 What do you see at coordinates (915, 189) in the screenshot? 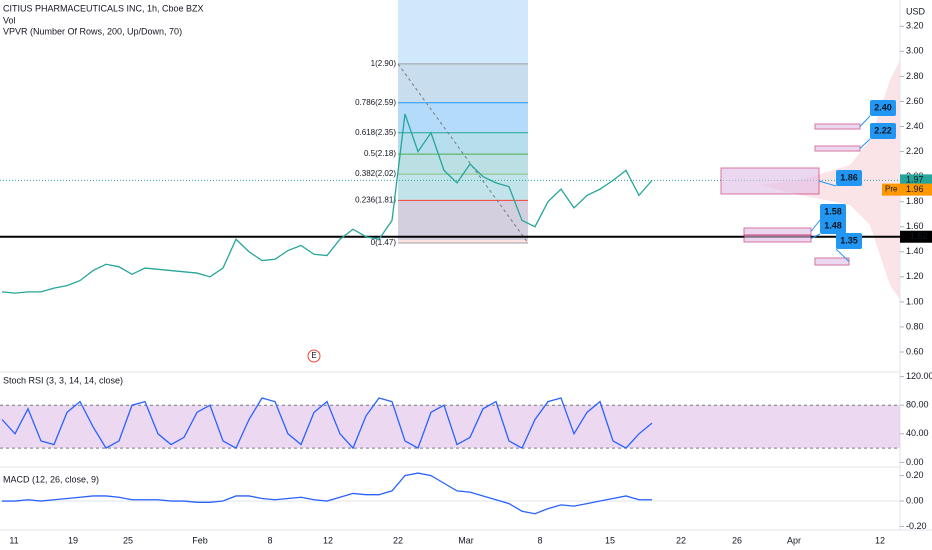
I see `pre-label: 1.96` at bounding box center [915, 189].